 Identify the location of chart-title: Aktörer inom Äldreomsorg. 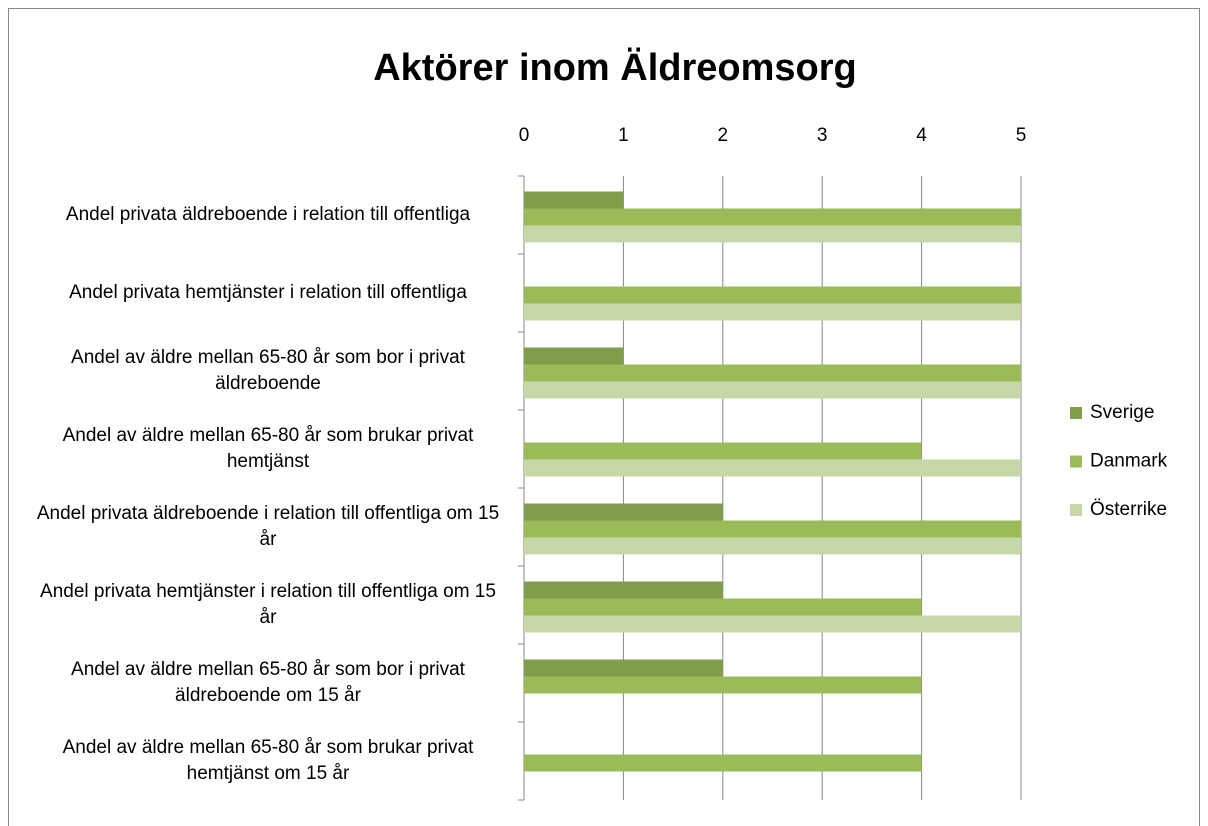
(615, 67).